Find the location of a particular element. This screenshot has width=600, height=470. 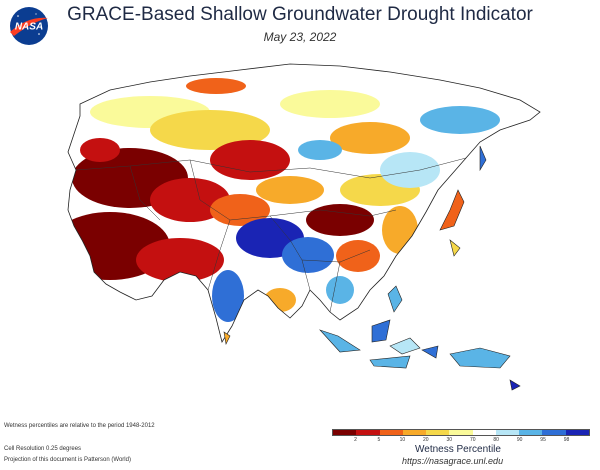

legend-tick-label: 2 is located at coordinates (355, 440).